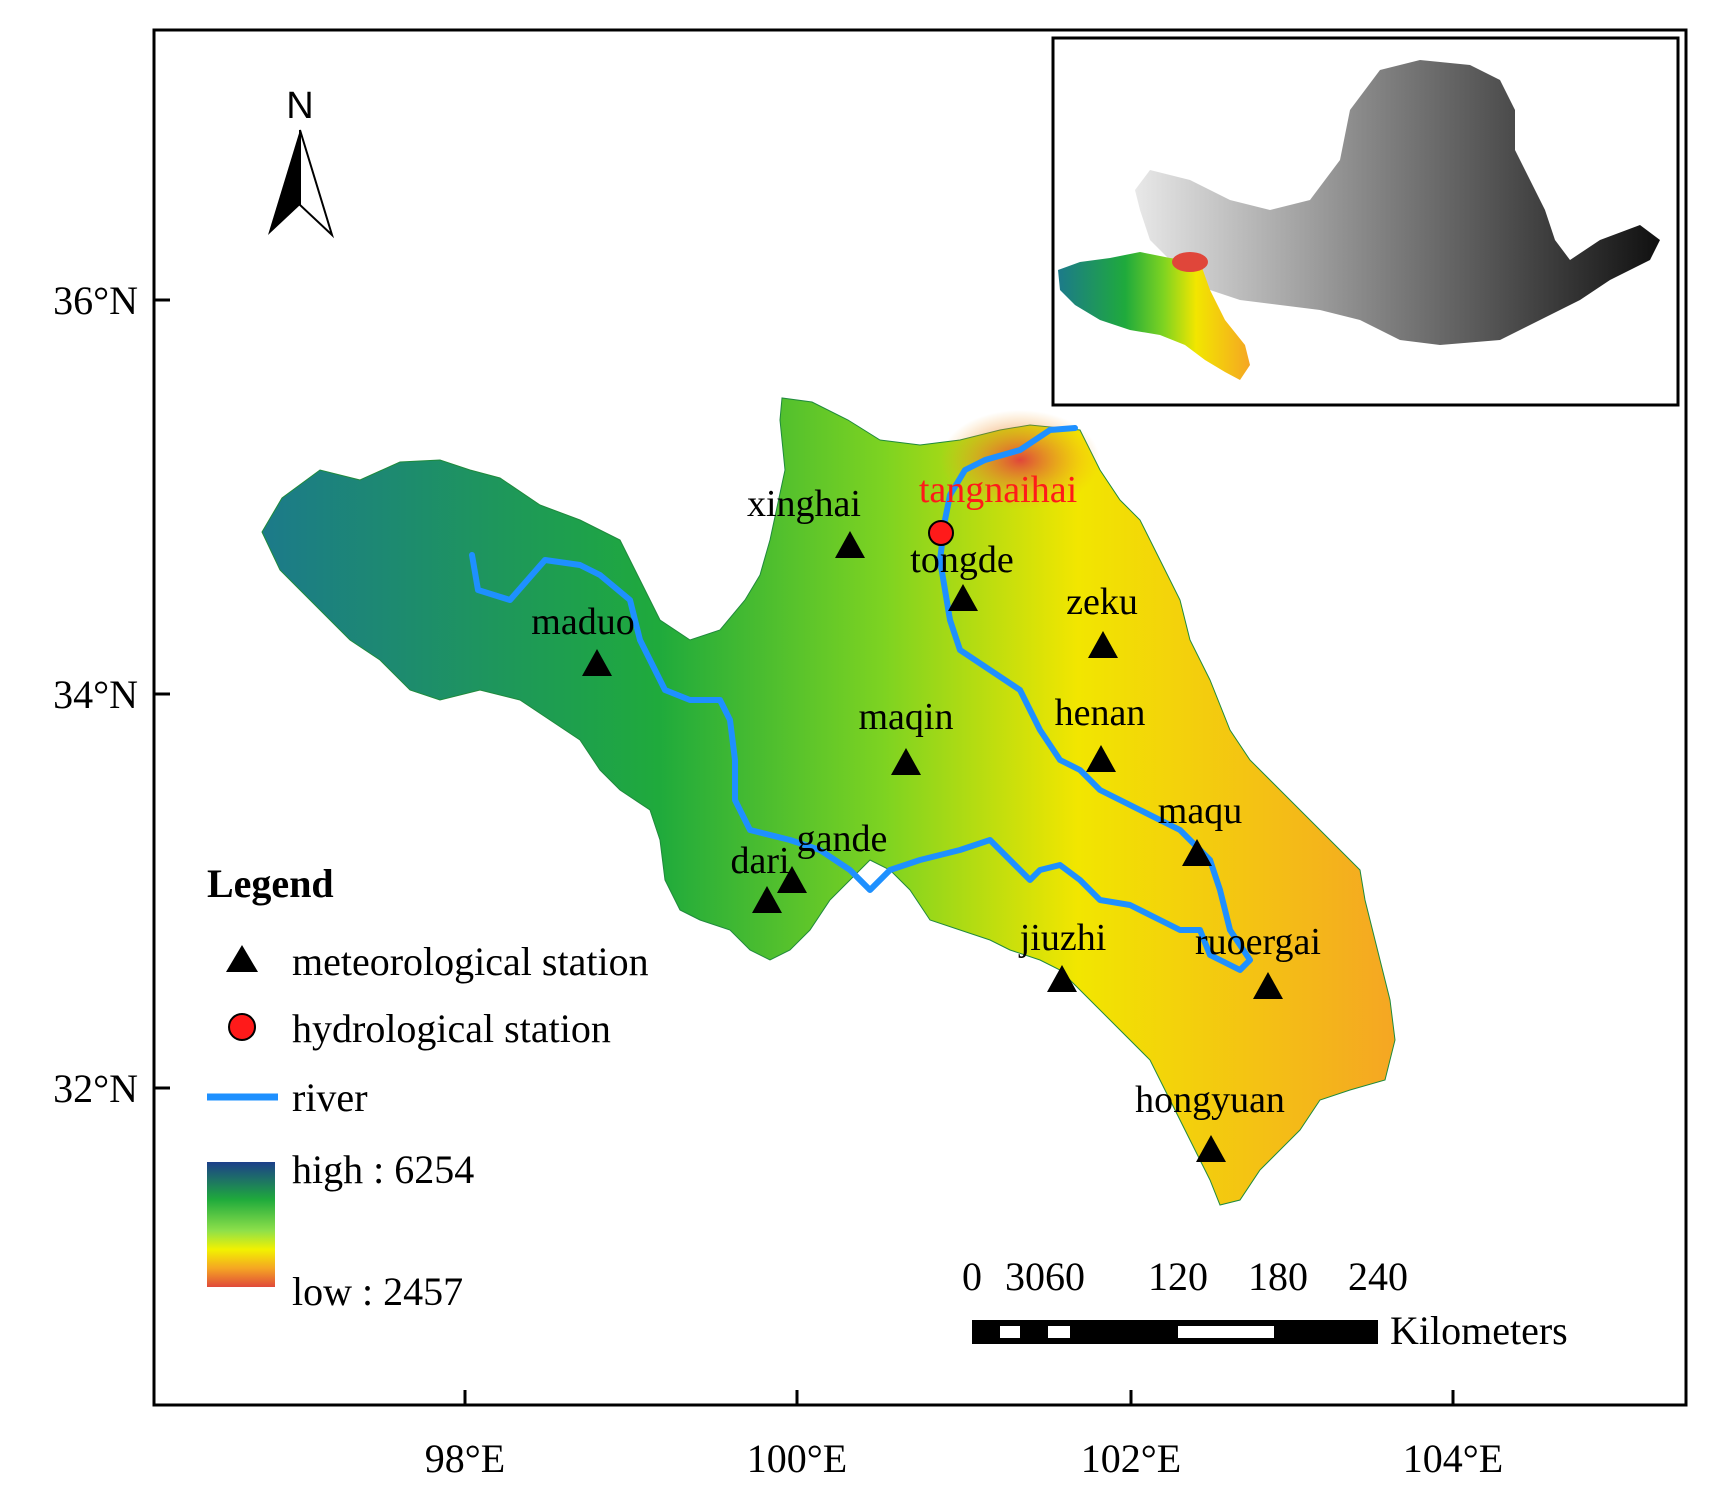  What do you see at coordinates (1211, 1148) in the screenshot?
I see `station-marker-hongyuan` at bounding box center [1211, 1148].